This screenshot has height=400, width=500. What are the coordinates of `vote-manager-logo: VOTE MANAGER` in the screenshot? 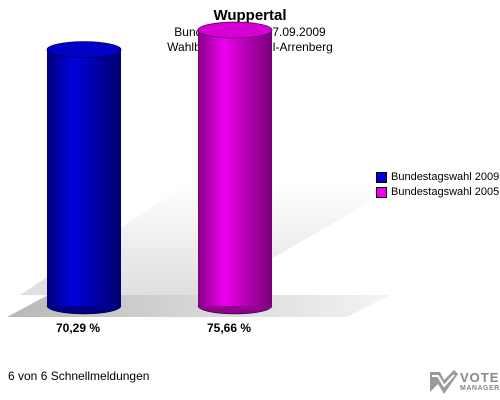 It's located at (463, 383).